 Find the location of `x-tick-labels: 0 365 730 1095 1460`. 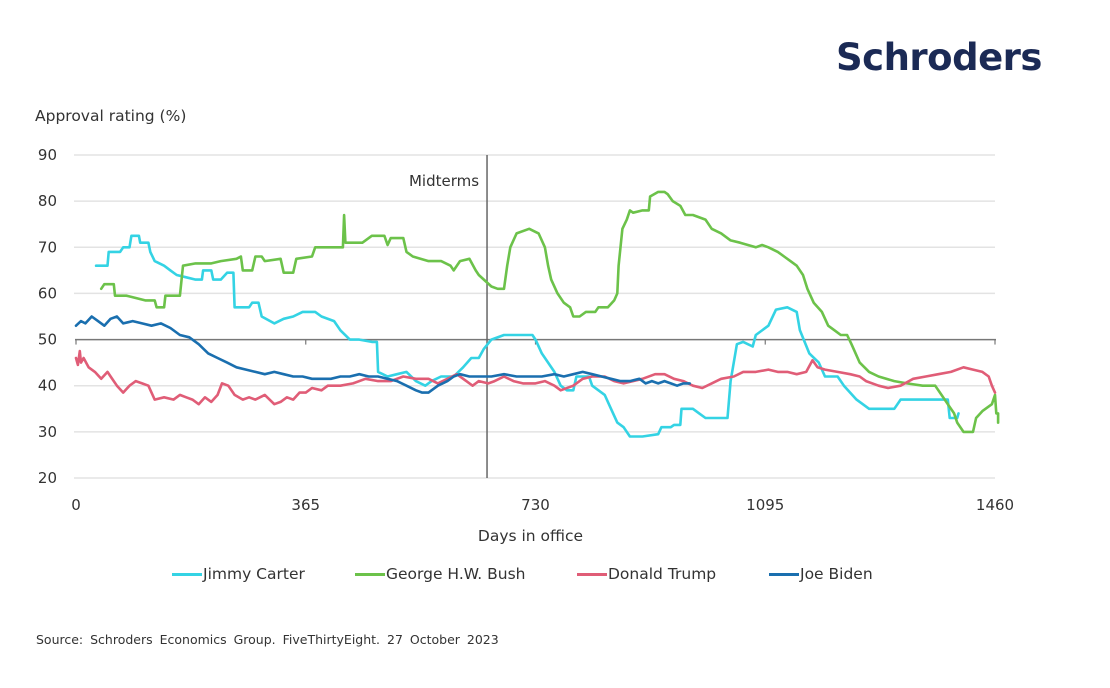

x-tick-labels: 0 365 730 1095 1460 is located at coordinates (542, 505).